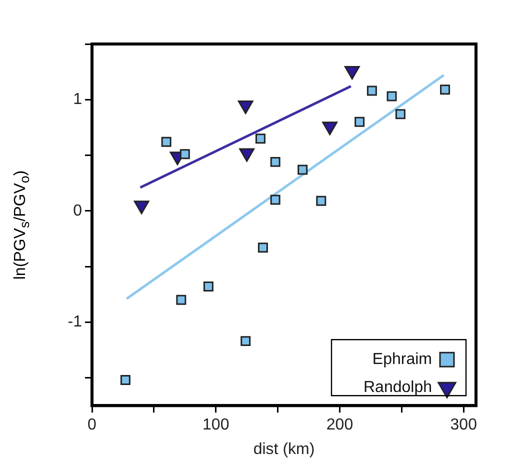 The width and height of the screenshot is (513, 473). Describe the element at coordinates (216, 425) in the screenshot. I see `x-tick-label: 100` at that location.